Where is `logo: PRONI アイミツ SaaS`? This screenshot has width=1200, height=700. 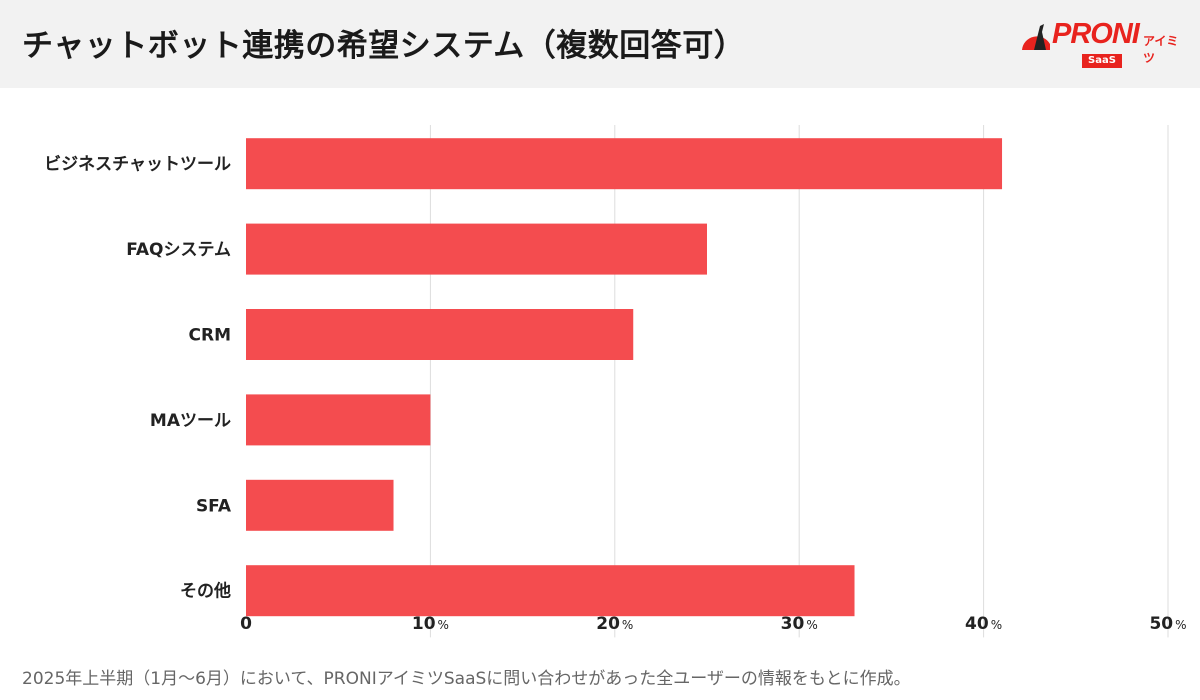 logo: PRONI アイミツ SaaS is located at coordinates (1102, 43).